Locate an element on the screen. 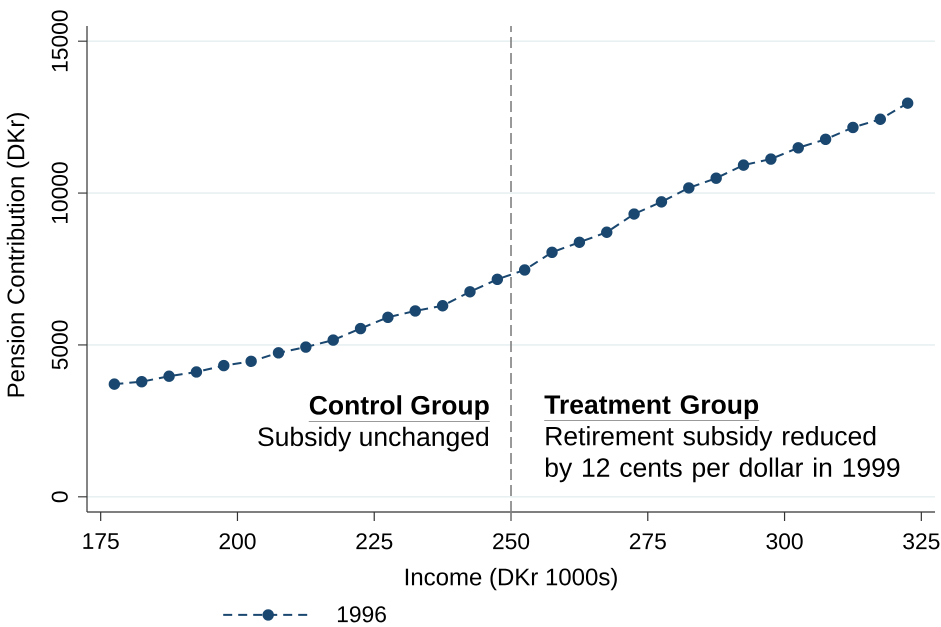 The image size is (941, 627). x-tick-label: 250 is located at coordinates (511, 541).